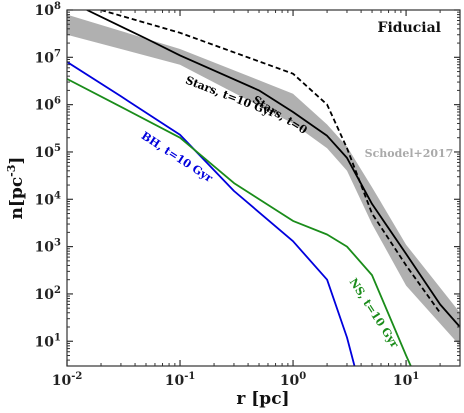 The width and height of the screenshot is (464, 413). Describe the element at coordinates (293, 380) in the screenshot. I see `x-tick-label: 100` at that location.